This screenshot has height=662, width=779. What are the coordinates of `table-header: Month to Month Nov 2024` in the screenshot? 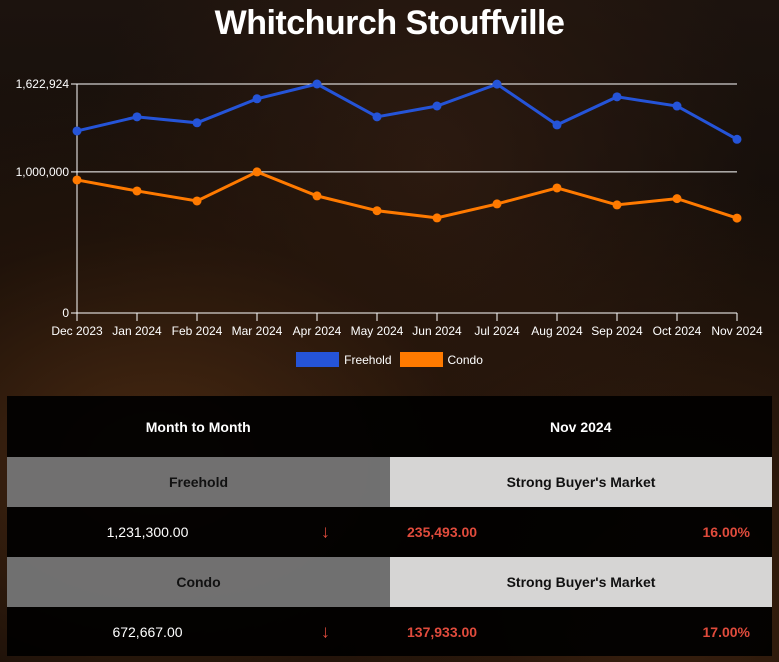 It's located at (389, 426).